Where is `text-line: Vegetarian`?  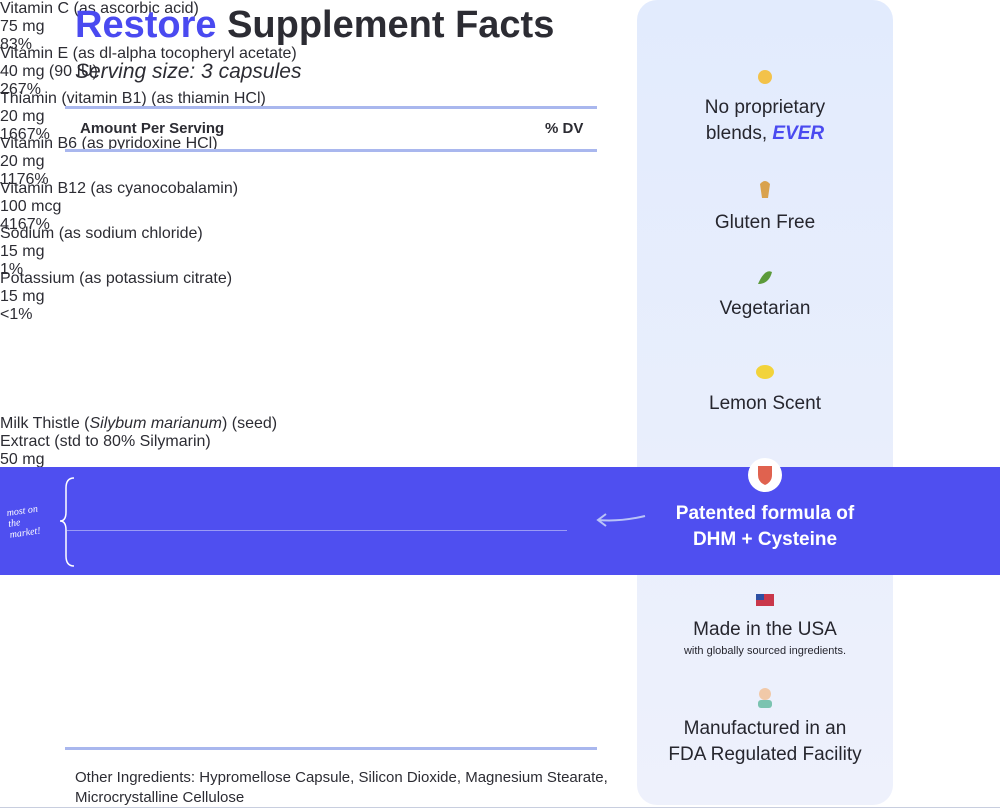
text-line: Vegetarian is located at coordinates (765, 309).